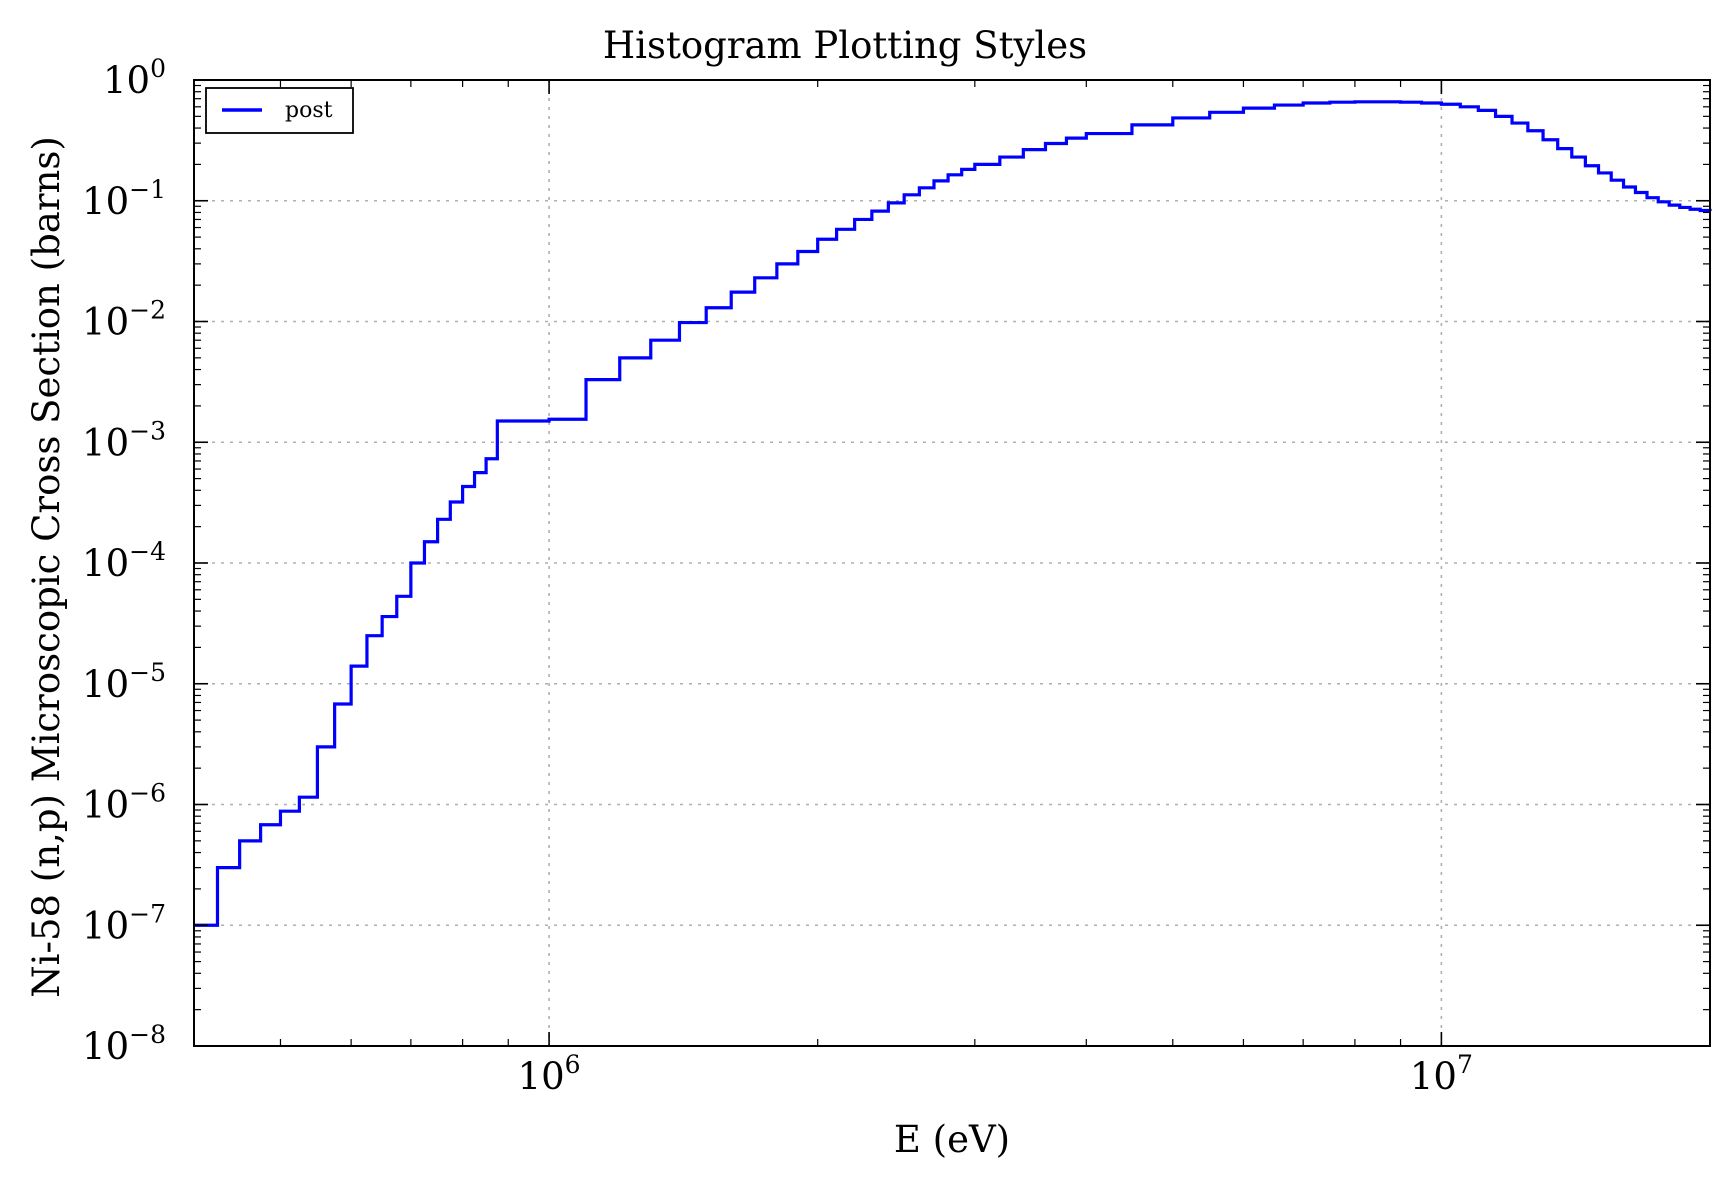 This screenshot has height=1189, width=1734. What do you see at coordinates (124, 199) in the screenshot?
I see `y-tick-label: 10⁻¹` at bounding box center [124, 199].